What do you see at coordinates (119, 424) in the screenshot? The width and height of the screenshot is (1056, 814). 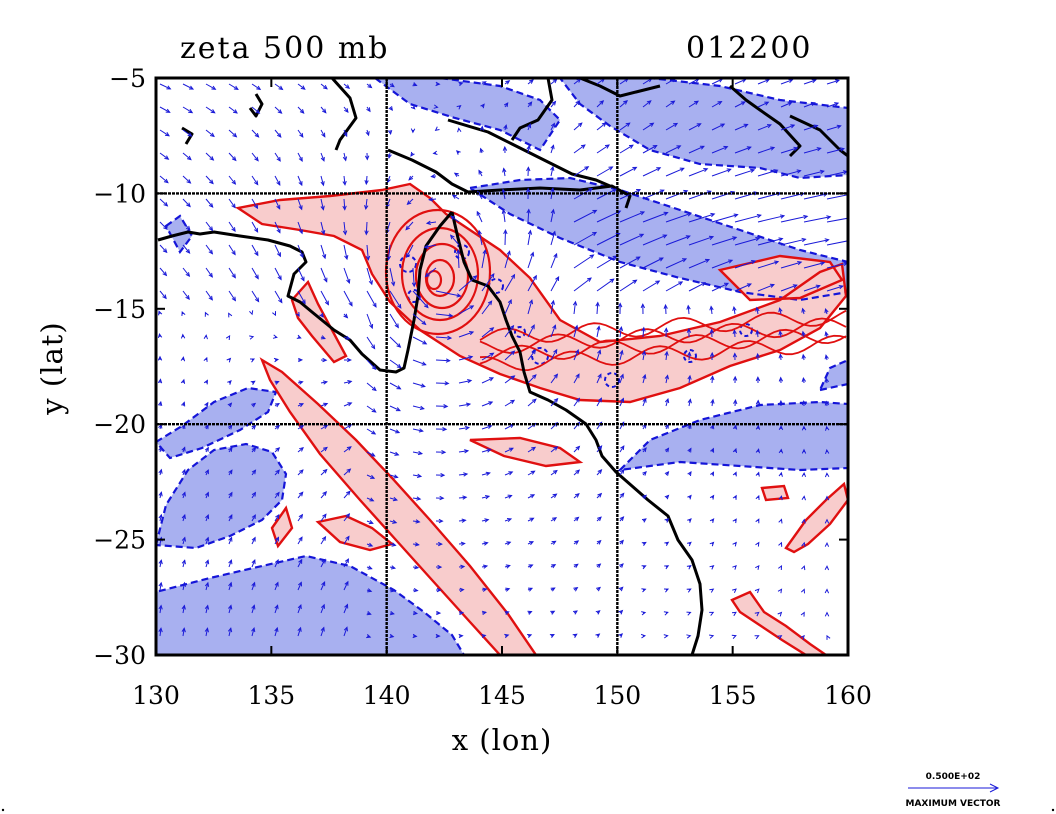 I see `y-tick-label: −20` at bounding box center [119, 424].